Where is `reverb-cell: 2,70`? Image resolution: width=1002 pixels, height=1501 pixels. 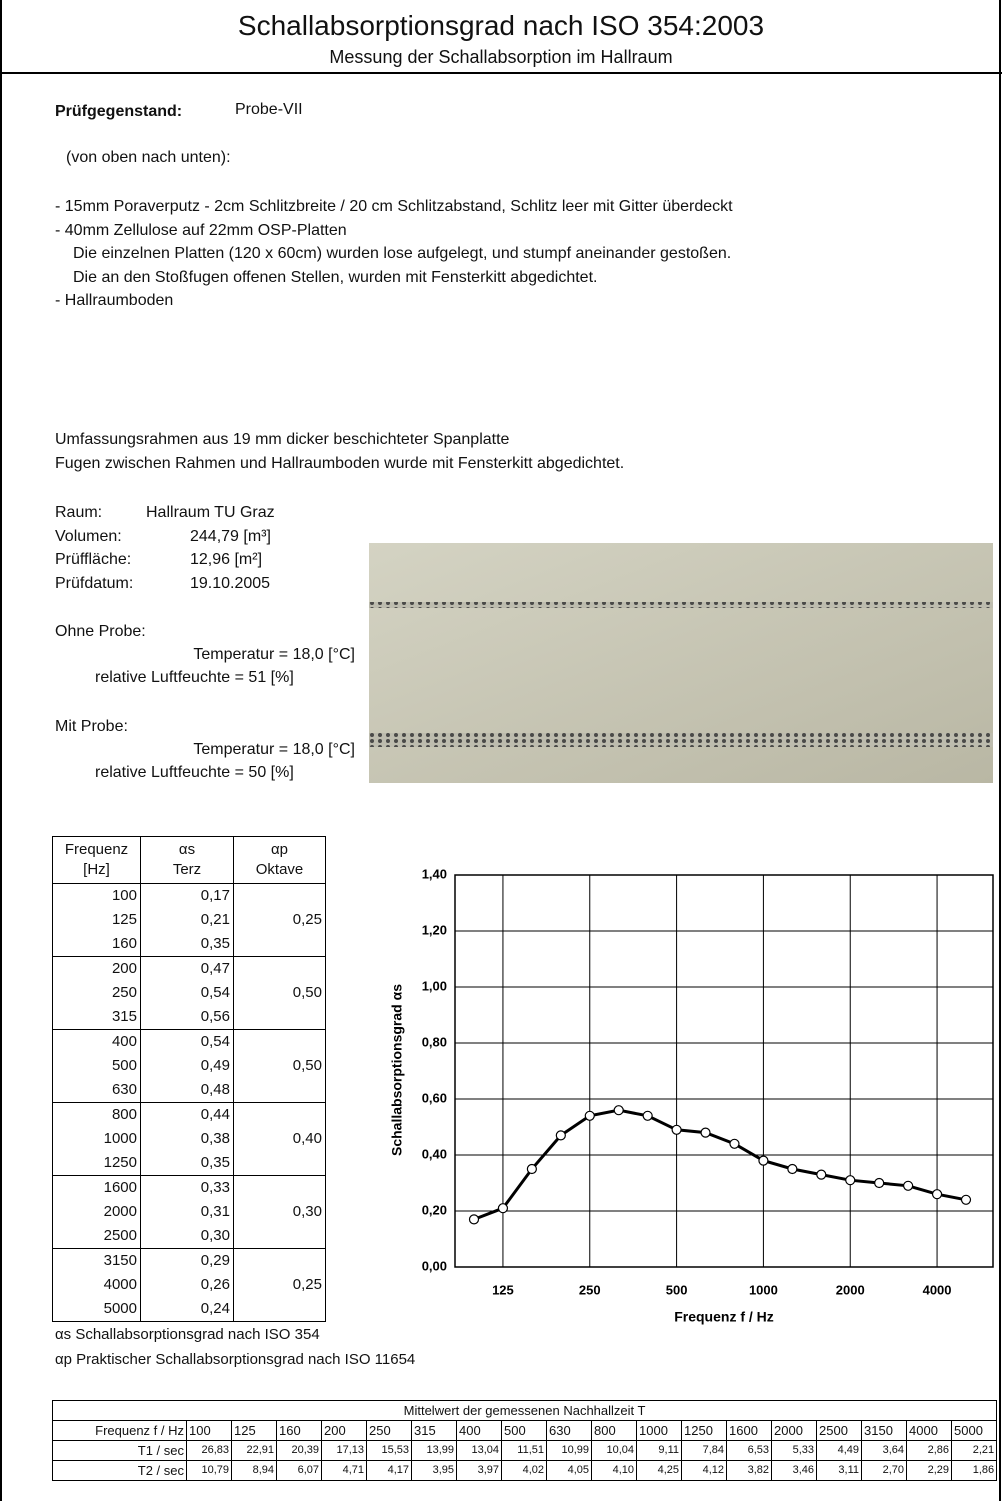
reverb-cell: 2,70 is located at coordinates (884, 1470).